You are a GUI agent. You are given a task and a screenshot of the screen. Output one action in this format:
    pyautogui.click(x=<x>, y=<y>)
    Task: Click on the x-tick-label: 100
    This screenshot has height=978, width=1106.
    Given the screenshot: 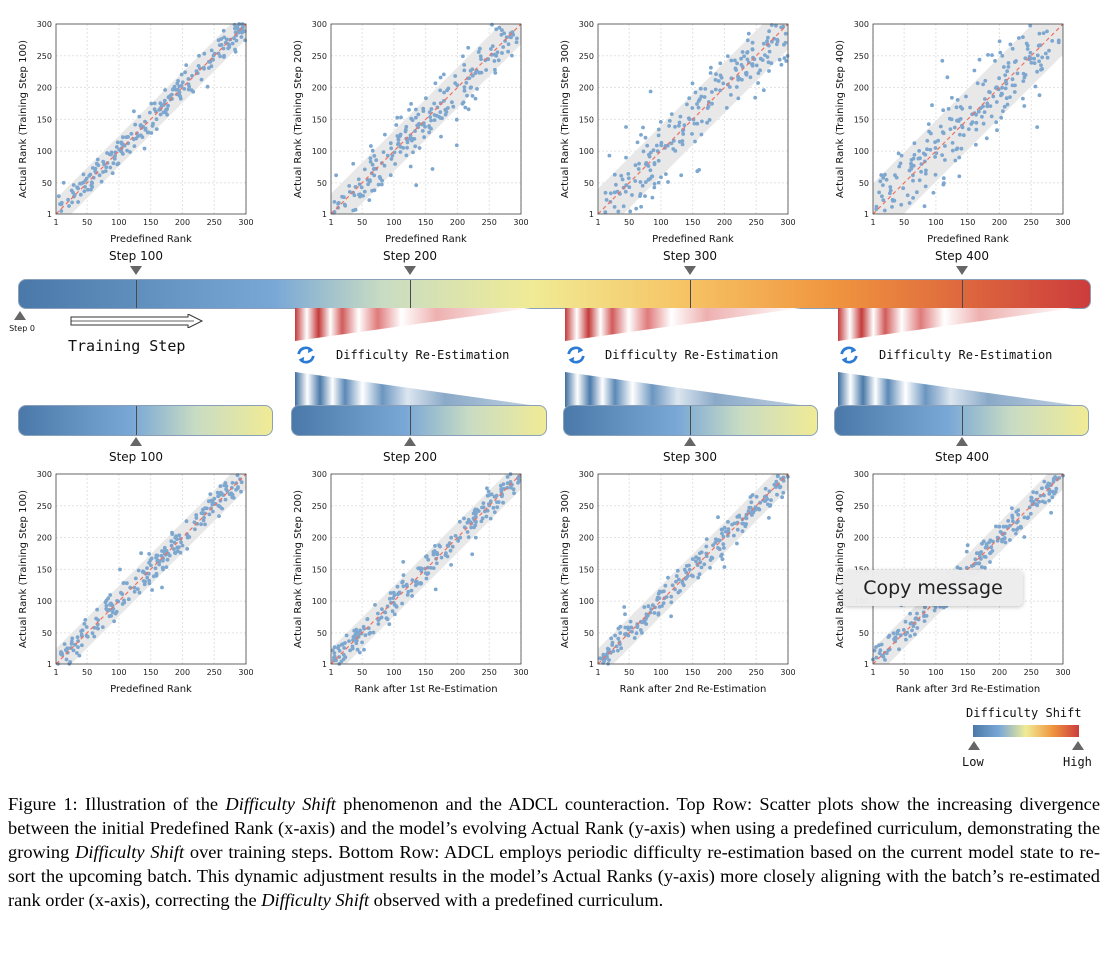 What is the action you would take?
    pyautogui.click(x=393, y=672)
    